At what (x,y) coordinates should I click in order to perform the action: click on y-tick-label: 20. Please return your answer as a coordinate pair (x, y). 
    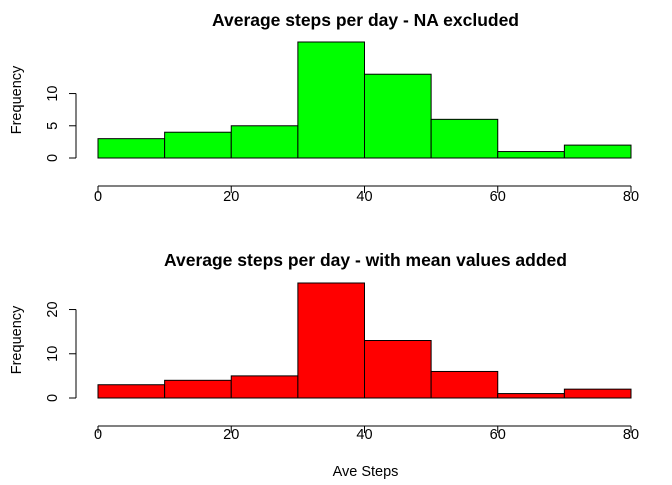
    Looking at the image, I should click on (53, 309).